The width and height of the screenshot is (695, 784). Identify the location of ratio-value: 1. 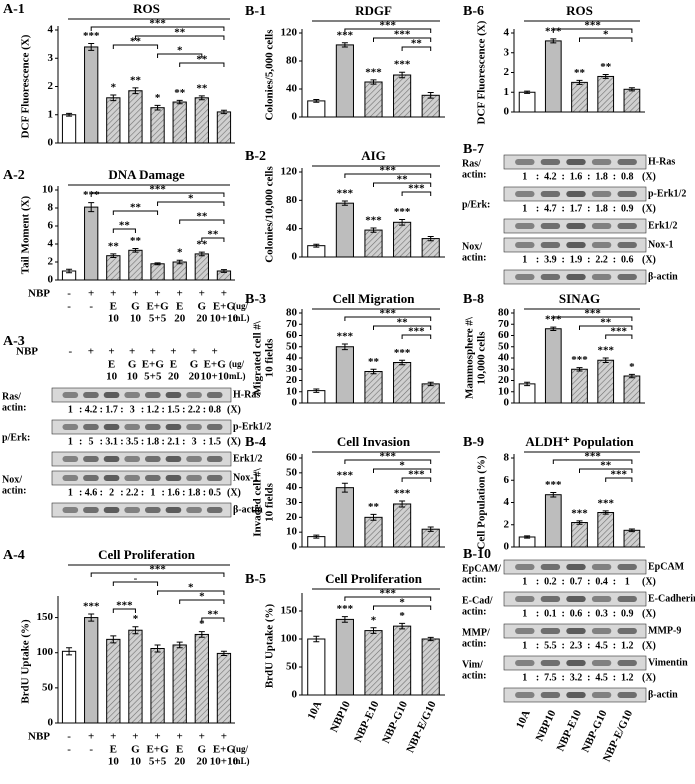
(70, 409).